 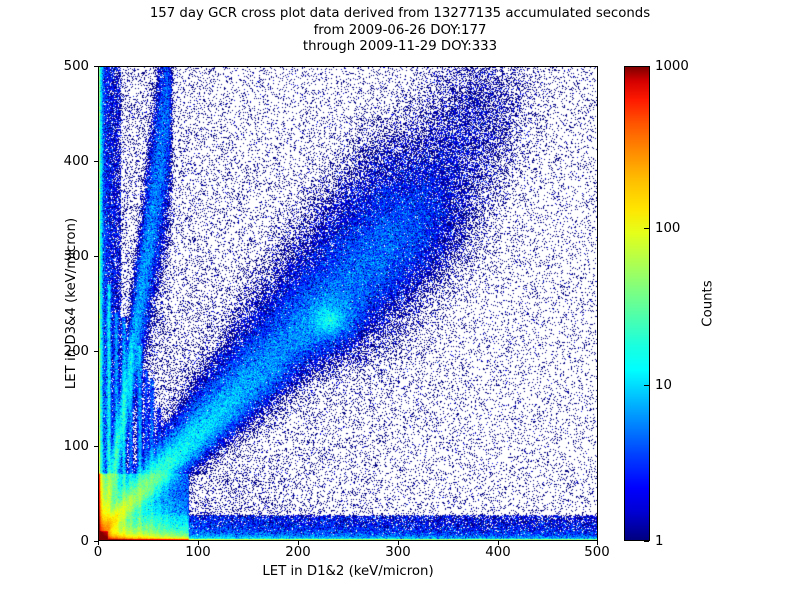 What do you see at coordinates (672, 66) in the screenshot?
I see `colorbar-label-1000: 1000` at bounding box center [672, 66].